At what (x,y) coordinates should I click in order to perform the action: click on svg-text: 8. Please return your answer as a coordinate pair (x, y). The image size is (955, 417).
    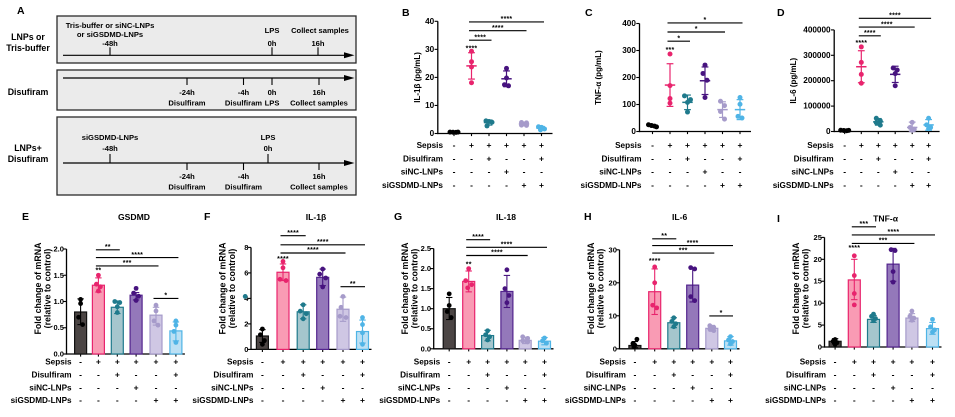
    Looking at the image, I should click on (246, 247).